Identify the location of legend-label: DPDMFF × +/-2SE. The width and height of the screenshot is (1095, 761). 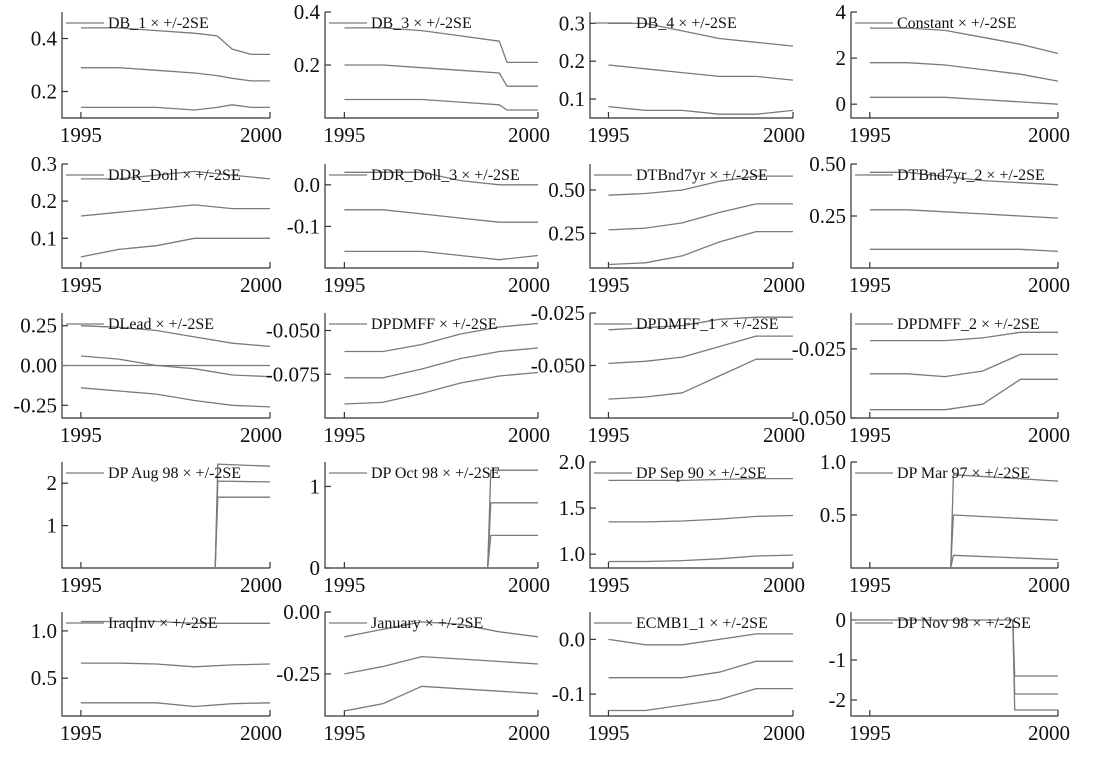
(434, 324).